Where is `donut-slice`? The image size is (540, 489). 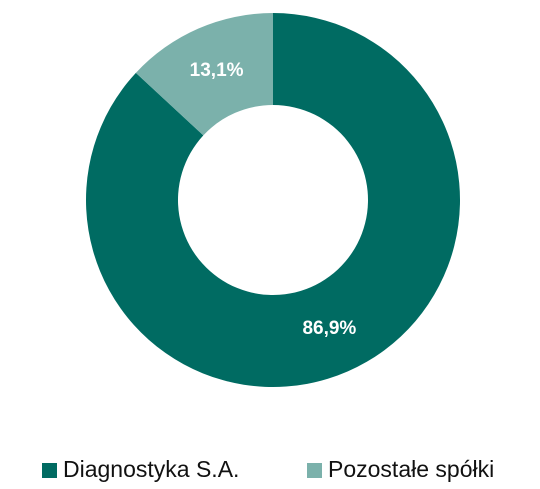 donut-slice is located at coordinates (204, 74).